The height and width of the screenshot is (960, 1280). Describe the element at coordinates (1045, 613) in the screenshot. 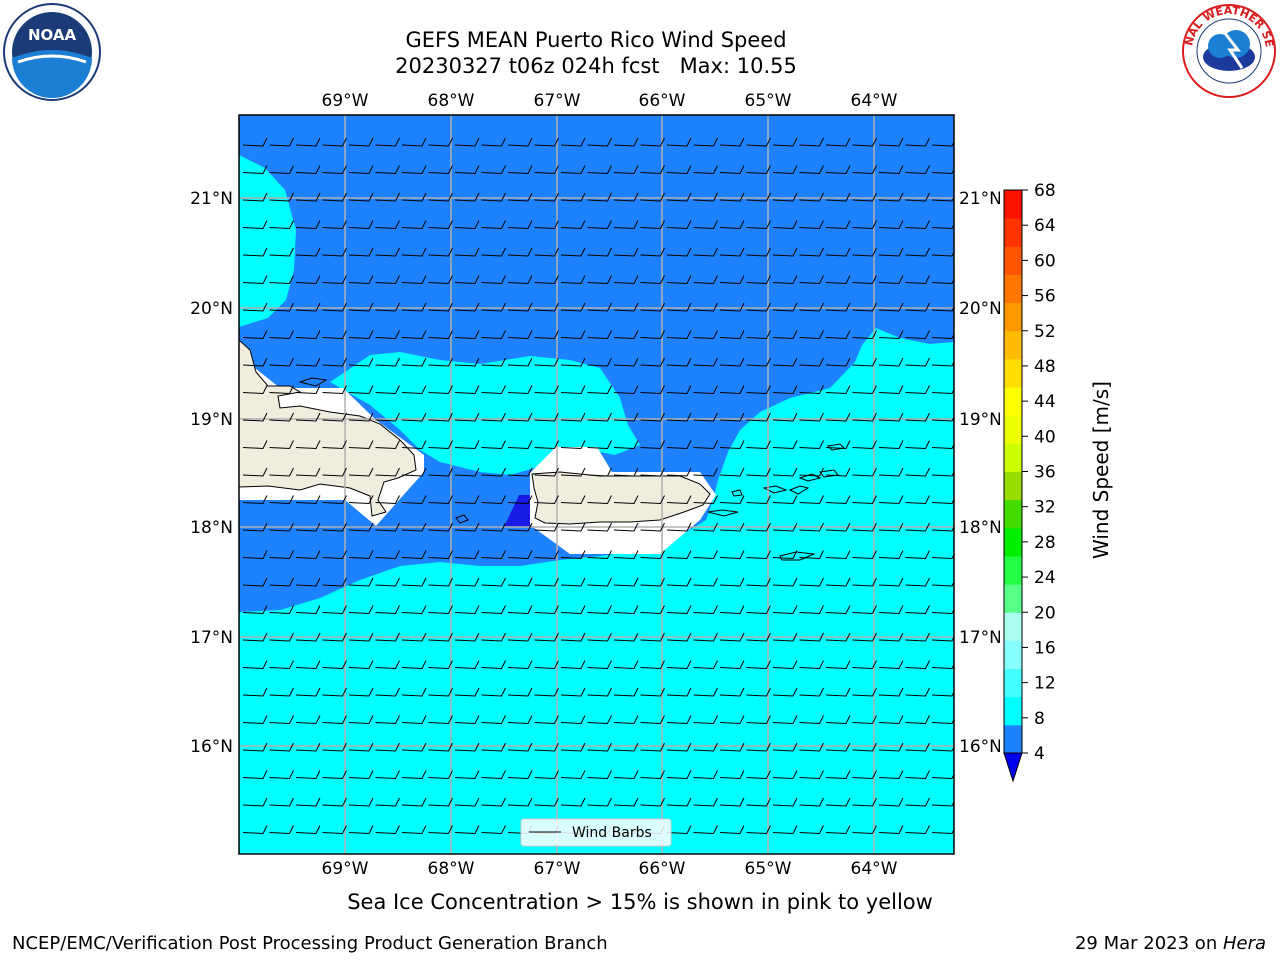

I see `colorbar-tick-label: 20` at that location.